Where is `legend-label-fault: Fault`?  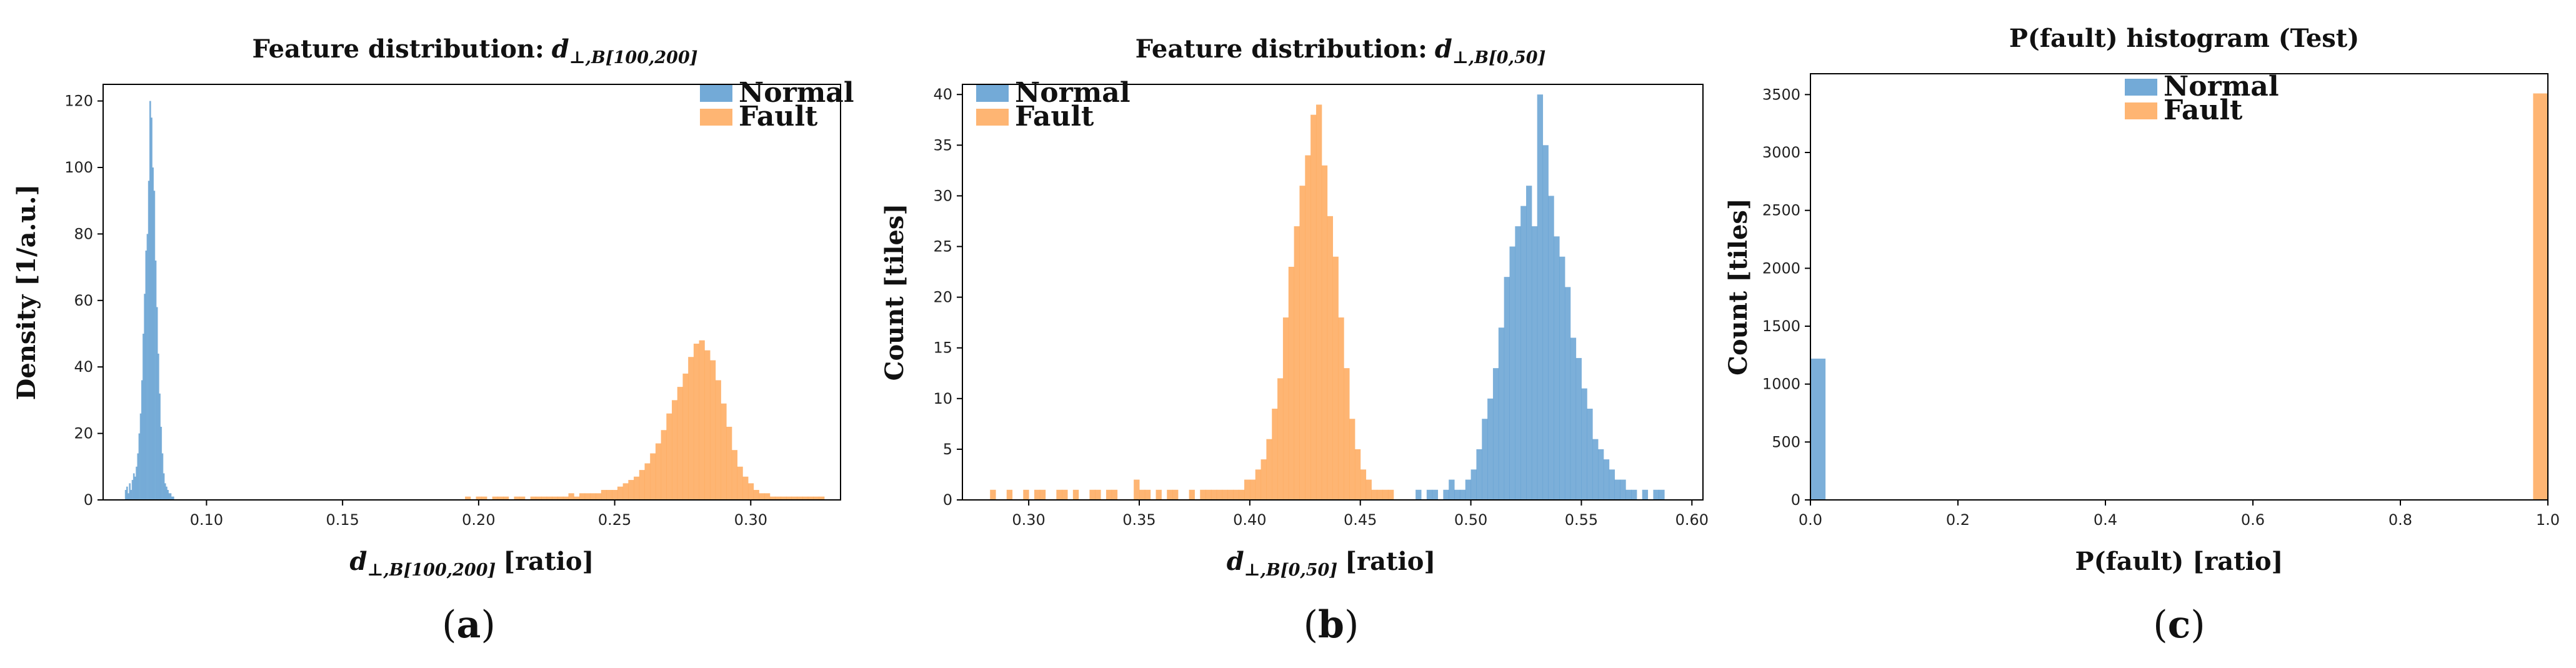
legend-label-fault: Fault is located at coordinates (2203, 110).